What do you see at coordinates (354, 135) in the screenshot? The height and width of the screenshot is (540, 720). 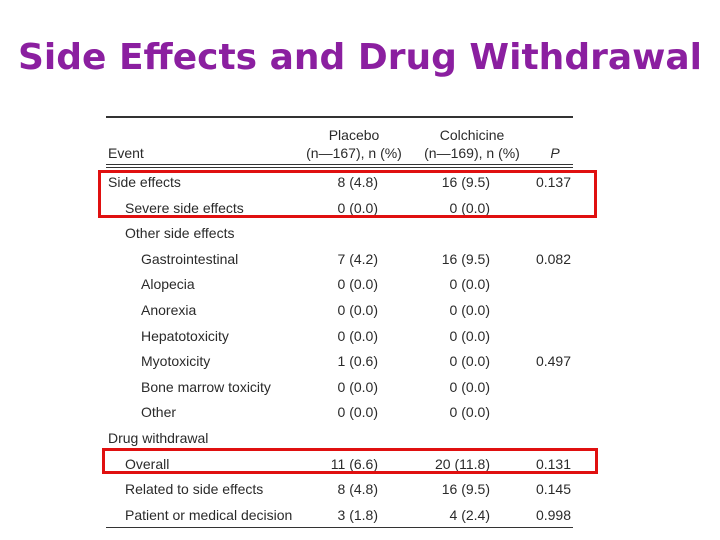 I see `header-placebo-line1: Placebo` at bounding box center [354, 135].